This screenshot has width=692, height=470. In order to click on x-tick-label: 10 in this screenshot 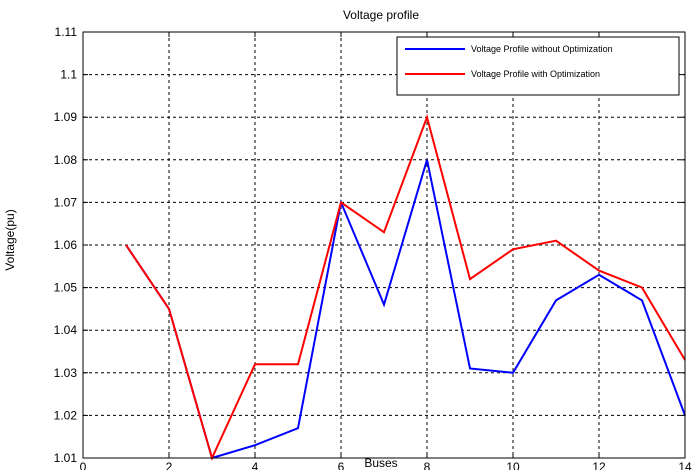, I will do `click(513, 465)`.